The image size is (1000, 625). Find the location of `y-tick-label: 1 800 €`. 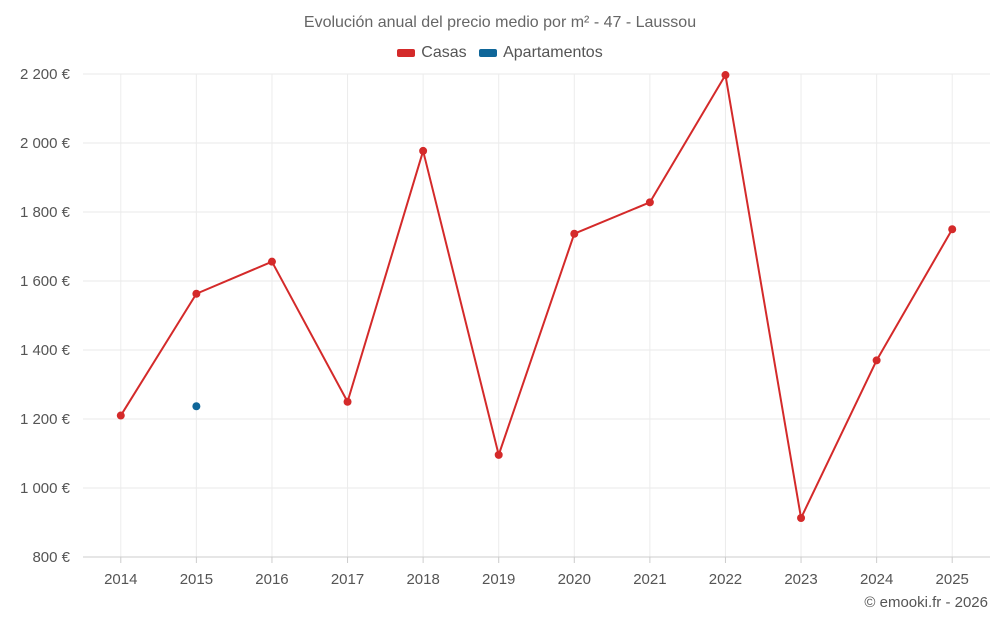

y-tick-label: 1 800 € is located at coordinates (45, 212).